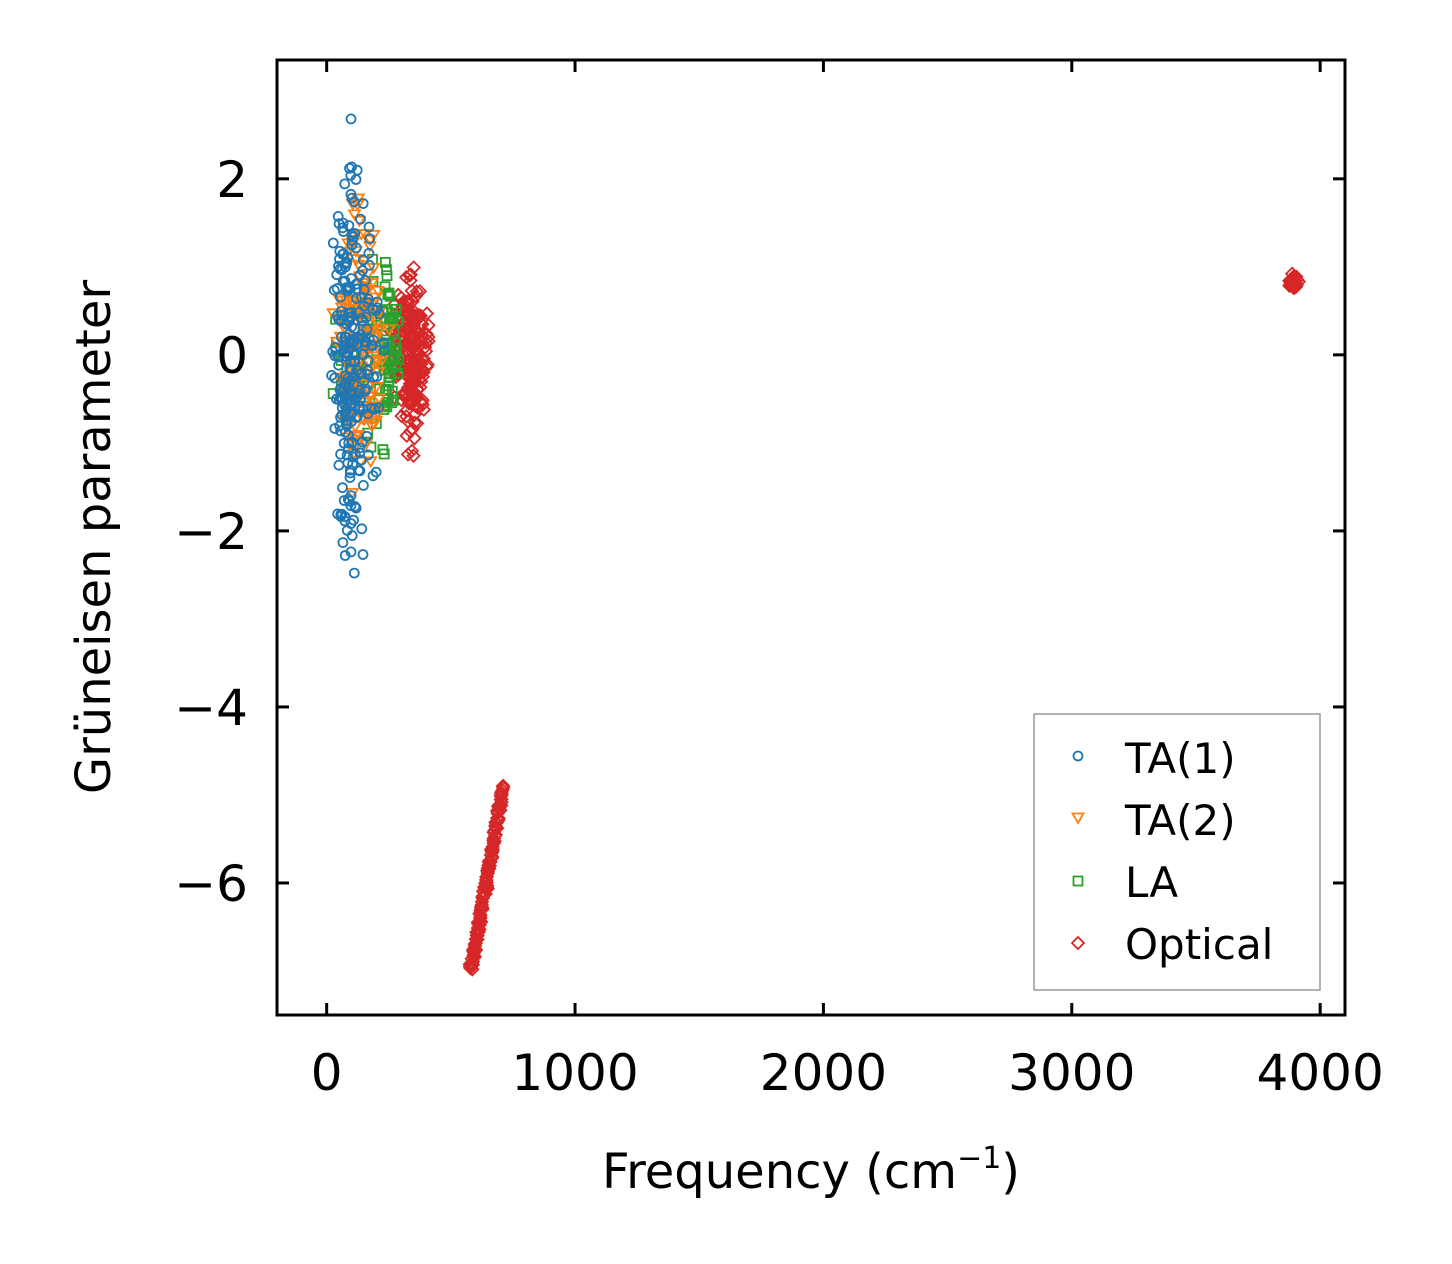 The height and width of the screenshot is (1264, 1452). Describe the element at coordinates (94, 537) in the screenshot. I see `y-axis-label: Grüneisen parameter` at that location.